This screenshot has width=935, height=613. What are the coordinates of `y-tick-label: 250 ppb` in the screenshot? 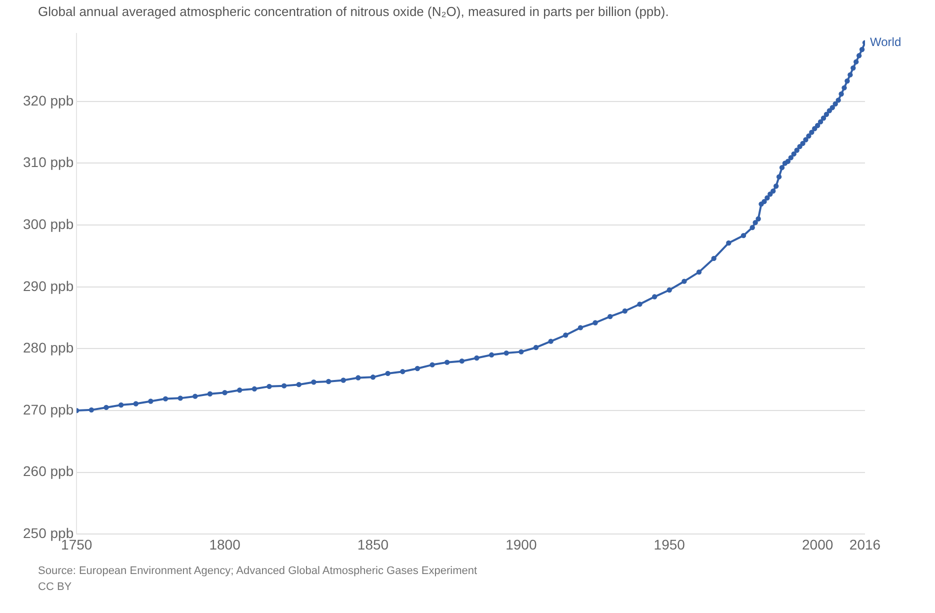 It's located at (48, 533).